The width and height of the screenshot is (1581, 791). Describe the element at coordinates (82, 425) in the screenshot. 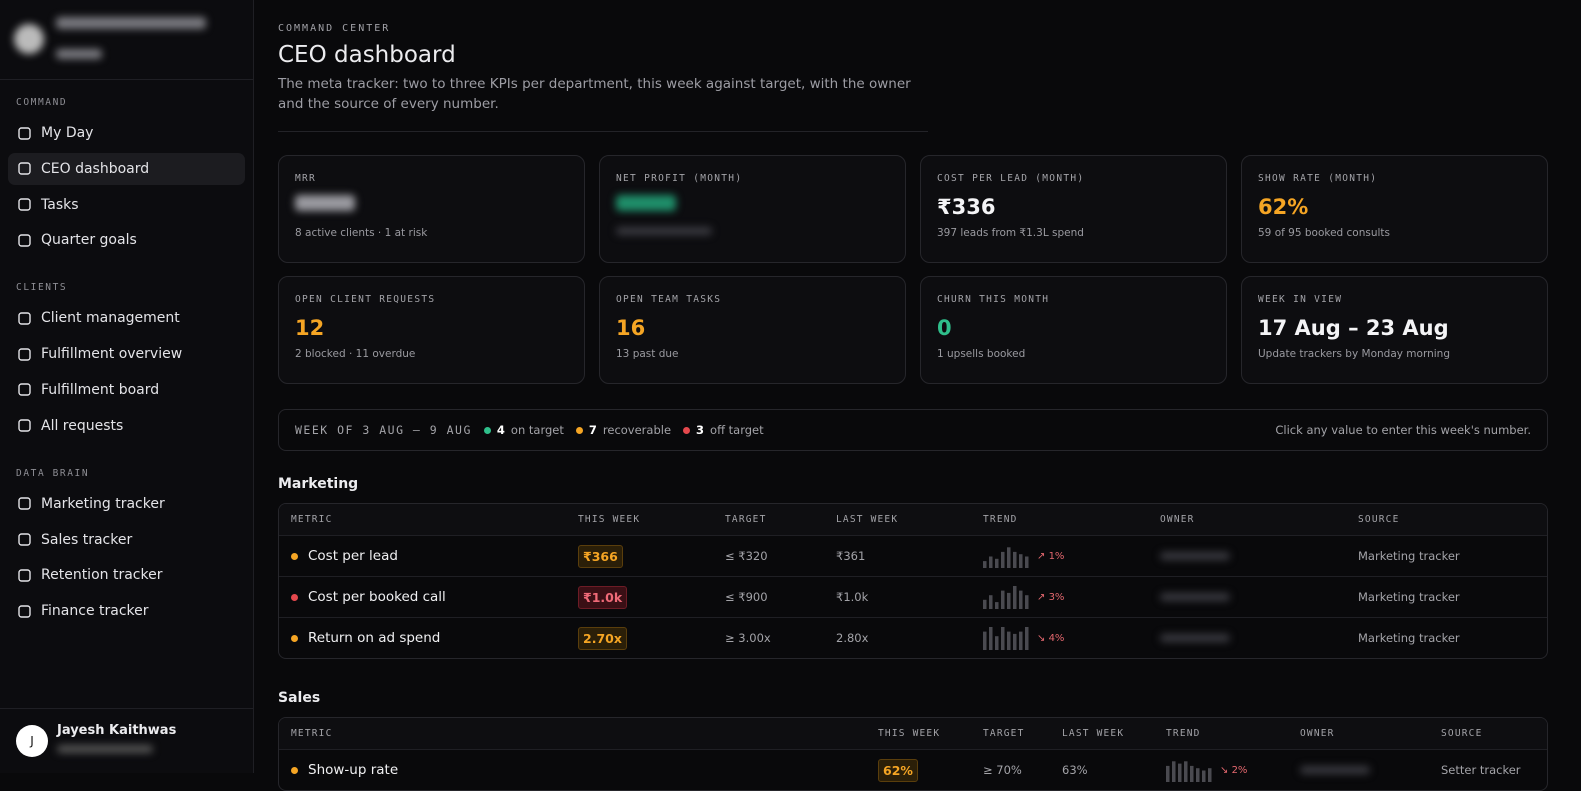

I see `nav-label: All requests` at that location.